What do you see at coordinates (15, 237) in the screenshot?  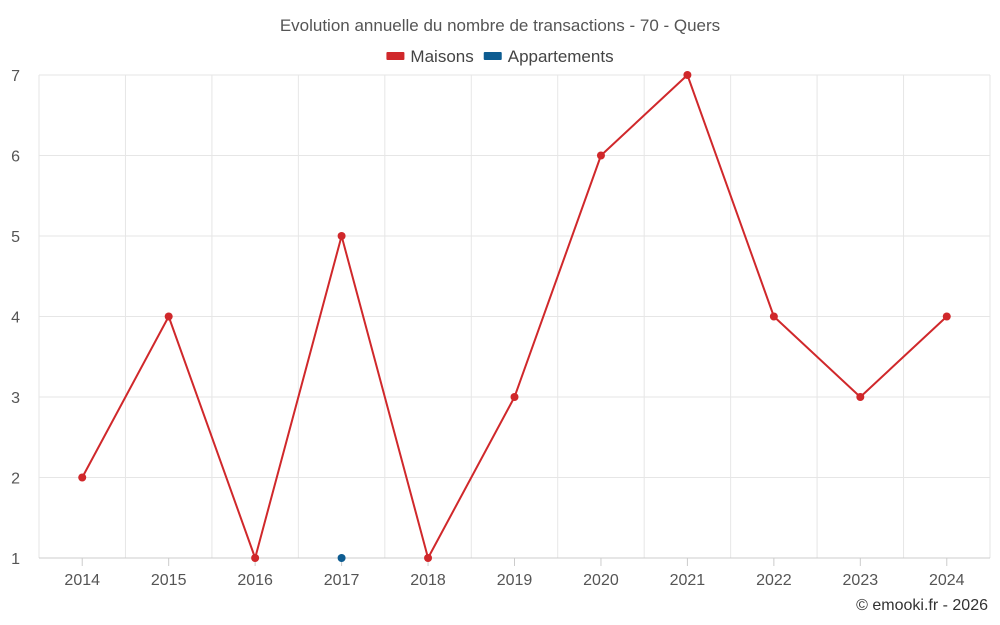 I see `y-tick-label: 5` at bounding box center [15, 237].